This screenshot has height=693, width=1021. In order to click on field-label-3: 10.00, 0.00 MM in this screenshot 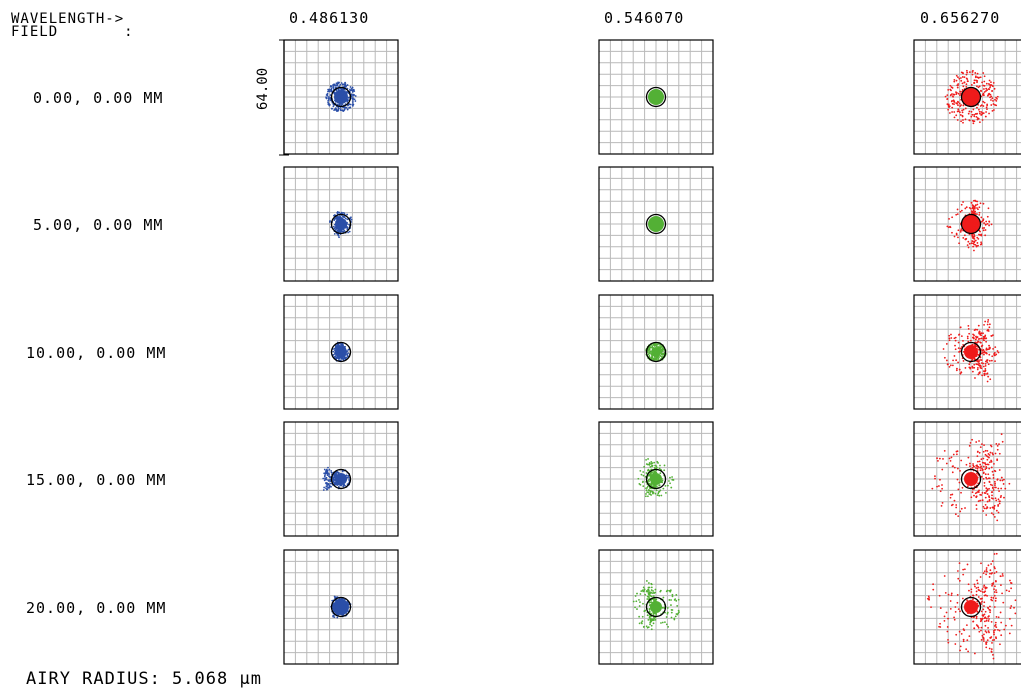, I will do `click(96, 353)`.